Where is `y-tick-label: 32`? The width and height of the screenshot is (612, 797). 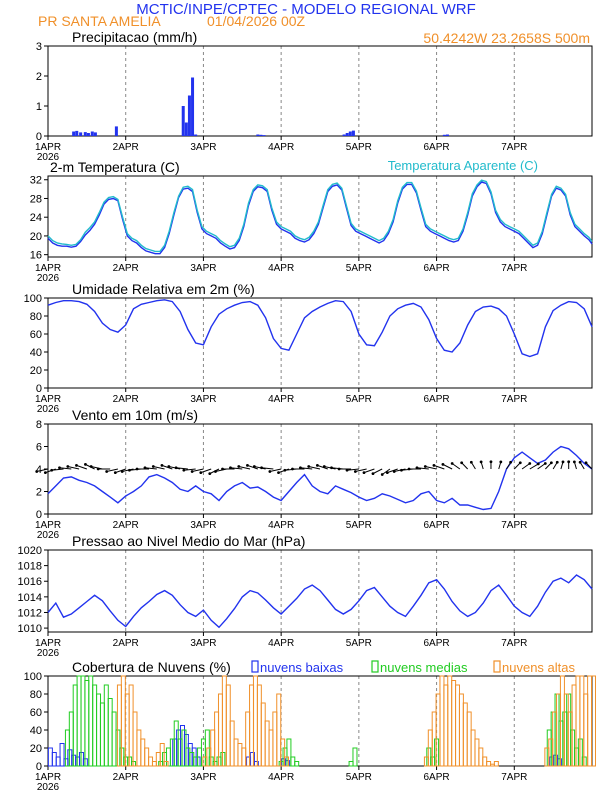 y-tick-label: 32 is located at coordinates (36, 181).